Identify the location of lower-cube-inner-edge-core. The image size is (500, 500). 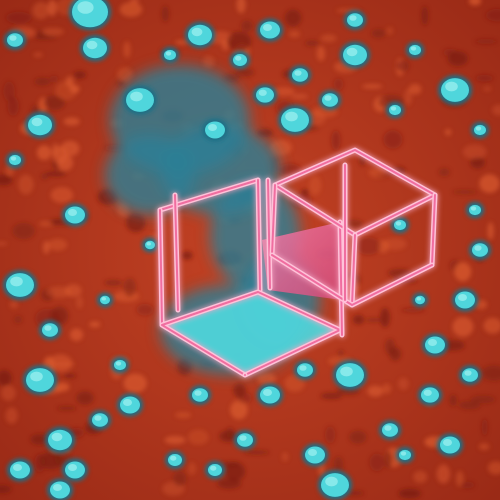
(269, 234).